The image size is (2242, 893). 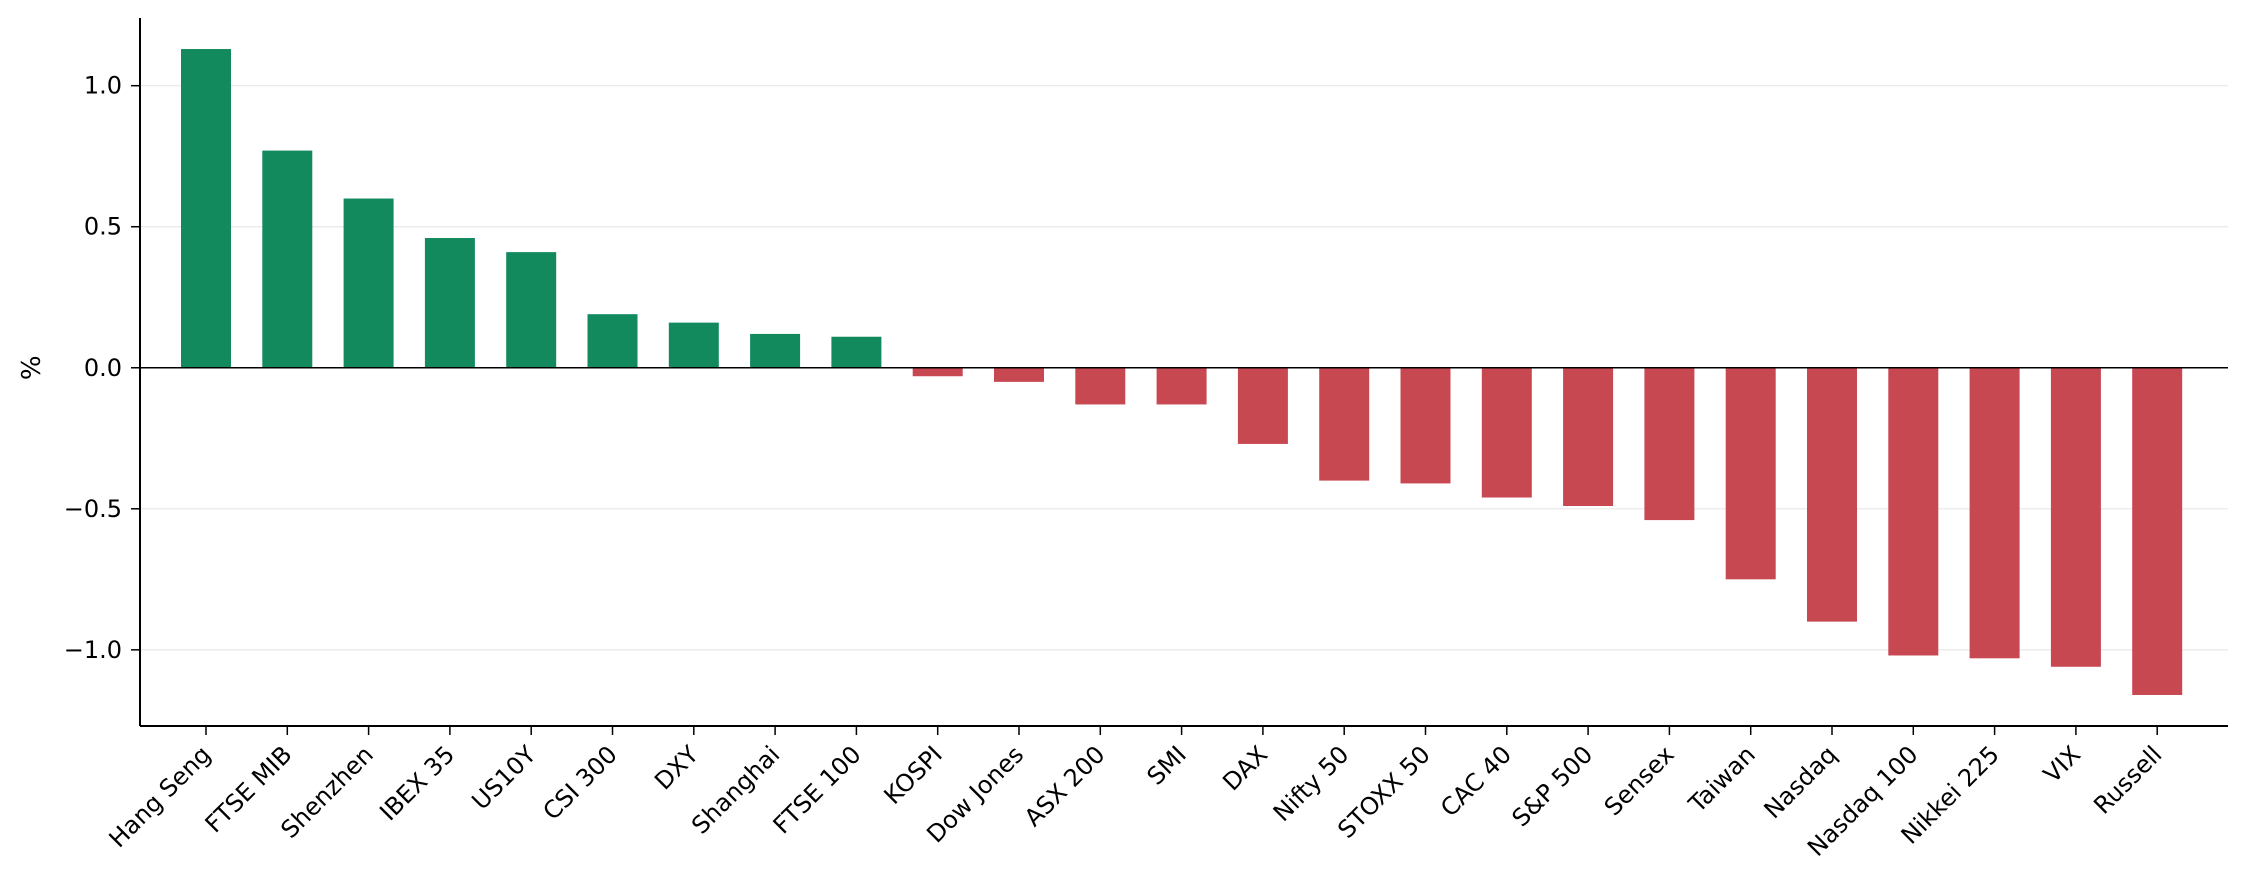 I want to click on x-tick-label: IBEX 35, so click(x=417, y=783).